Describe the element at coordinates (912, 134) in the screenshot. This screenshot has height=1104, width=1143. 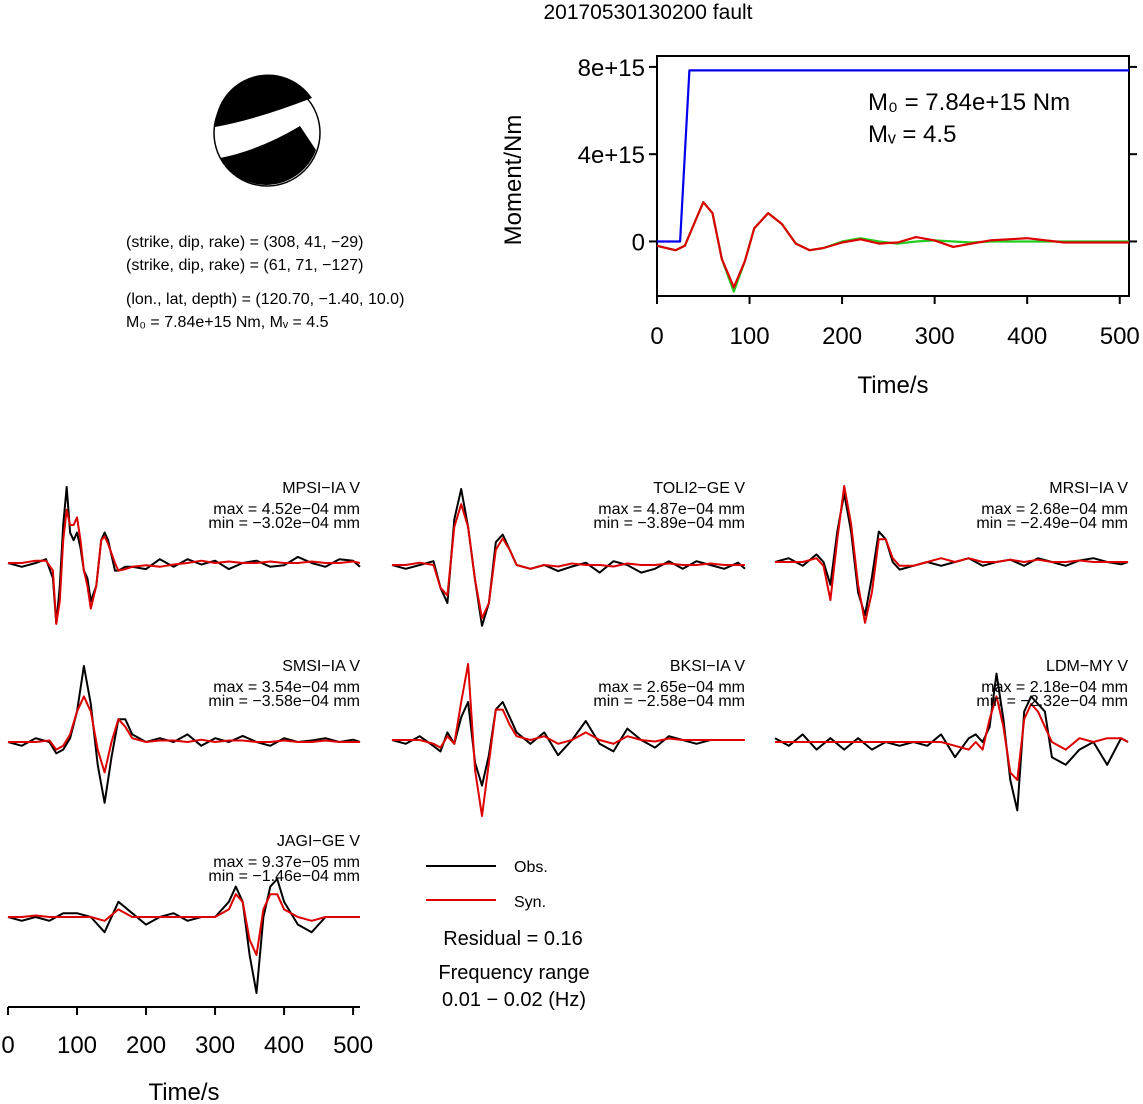
I see `moment-chart-mw-annotation: Mᵥ = 4.5` at that location.